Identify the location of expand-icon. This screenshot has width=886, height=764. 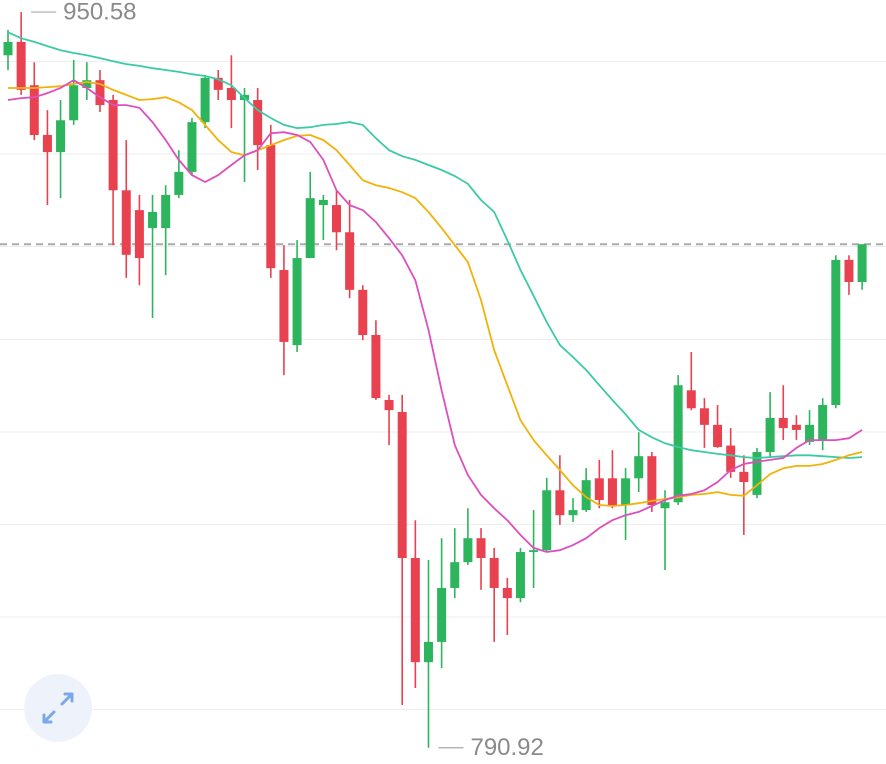
(58, 708).